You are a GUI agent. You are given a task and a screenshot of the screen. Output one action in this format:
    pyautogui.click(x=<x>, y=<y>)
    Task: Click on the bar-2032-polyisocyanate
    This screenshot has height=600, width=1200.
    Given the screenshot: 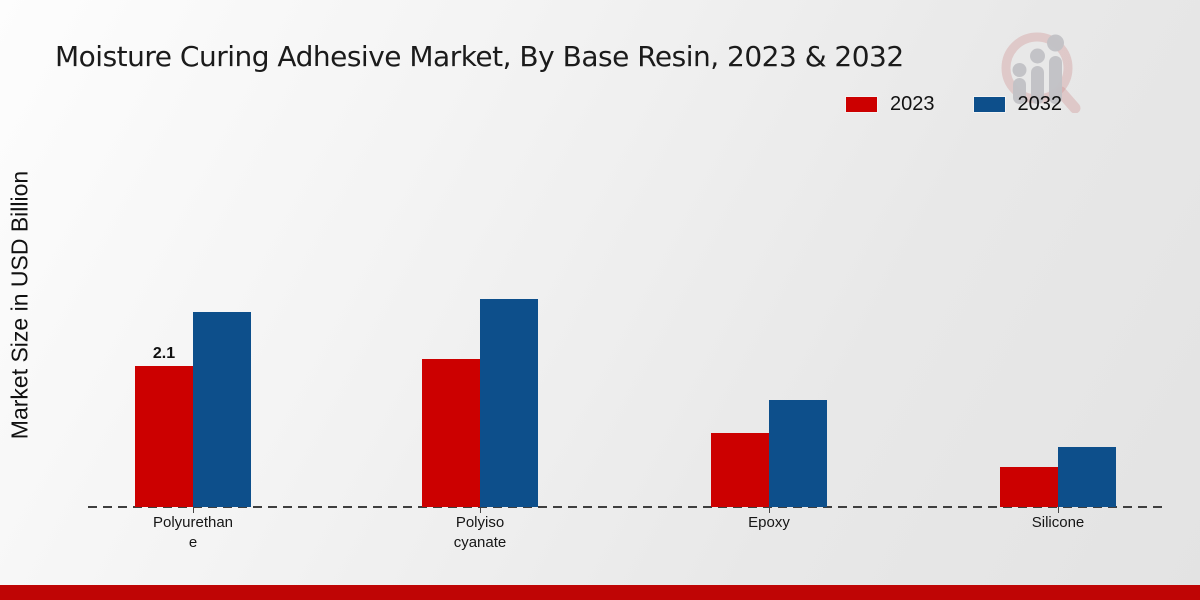 What is the action you would take?
    pyautogui.click(x=509, y=403)
    